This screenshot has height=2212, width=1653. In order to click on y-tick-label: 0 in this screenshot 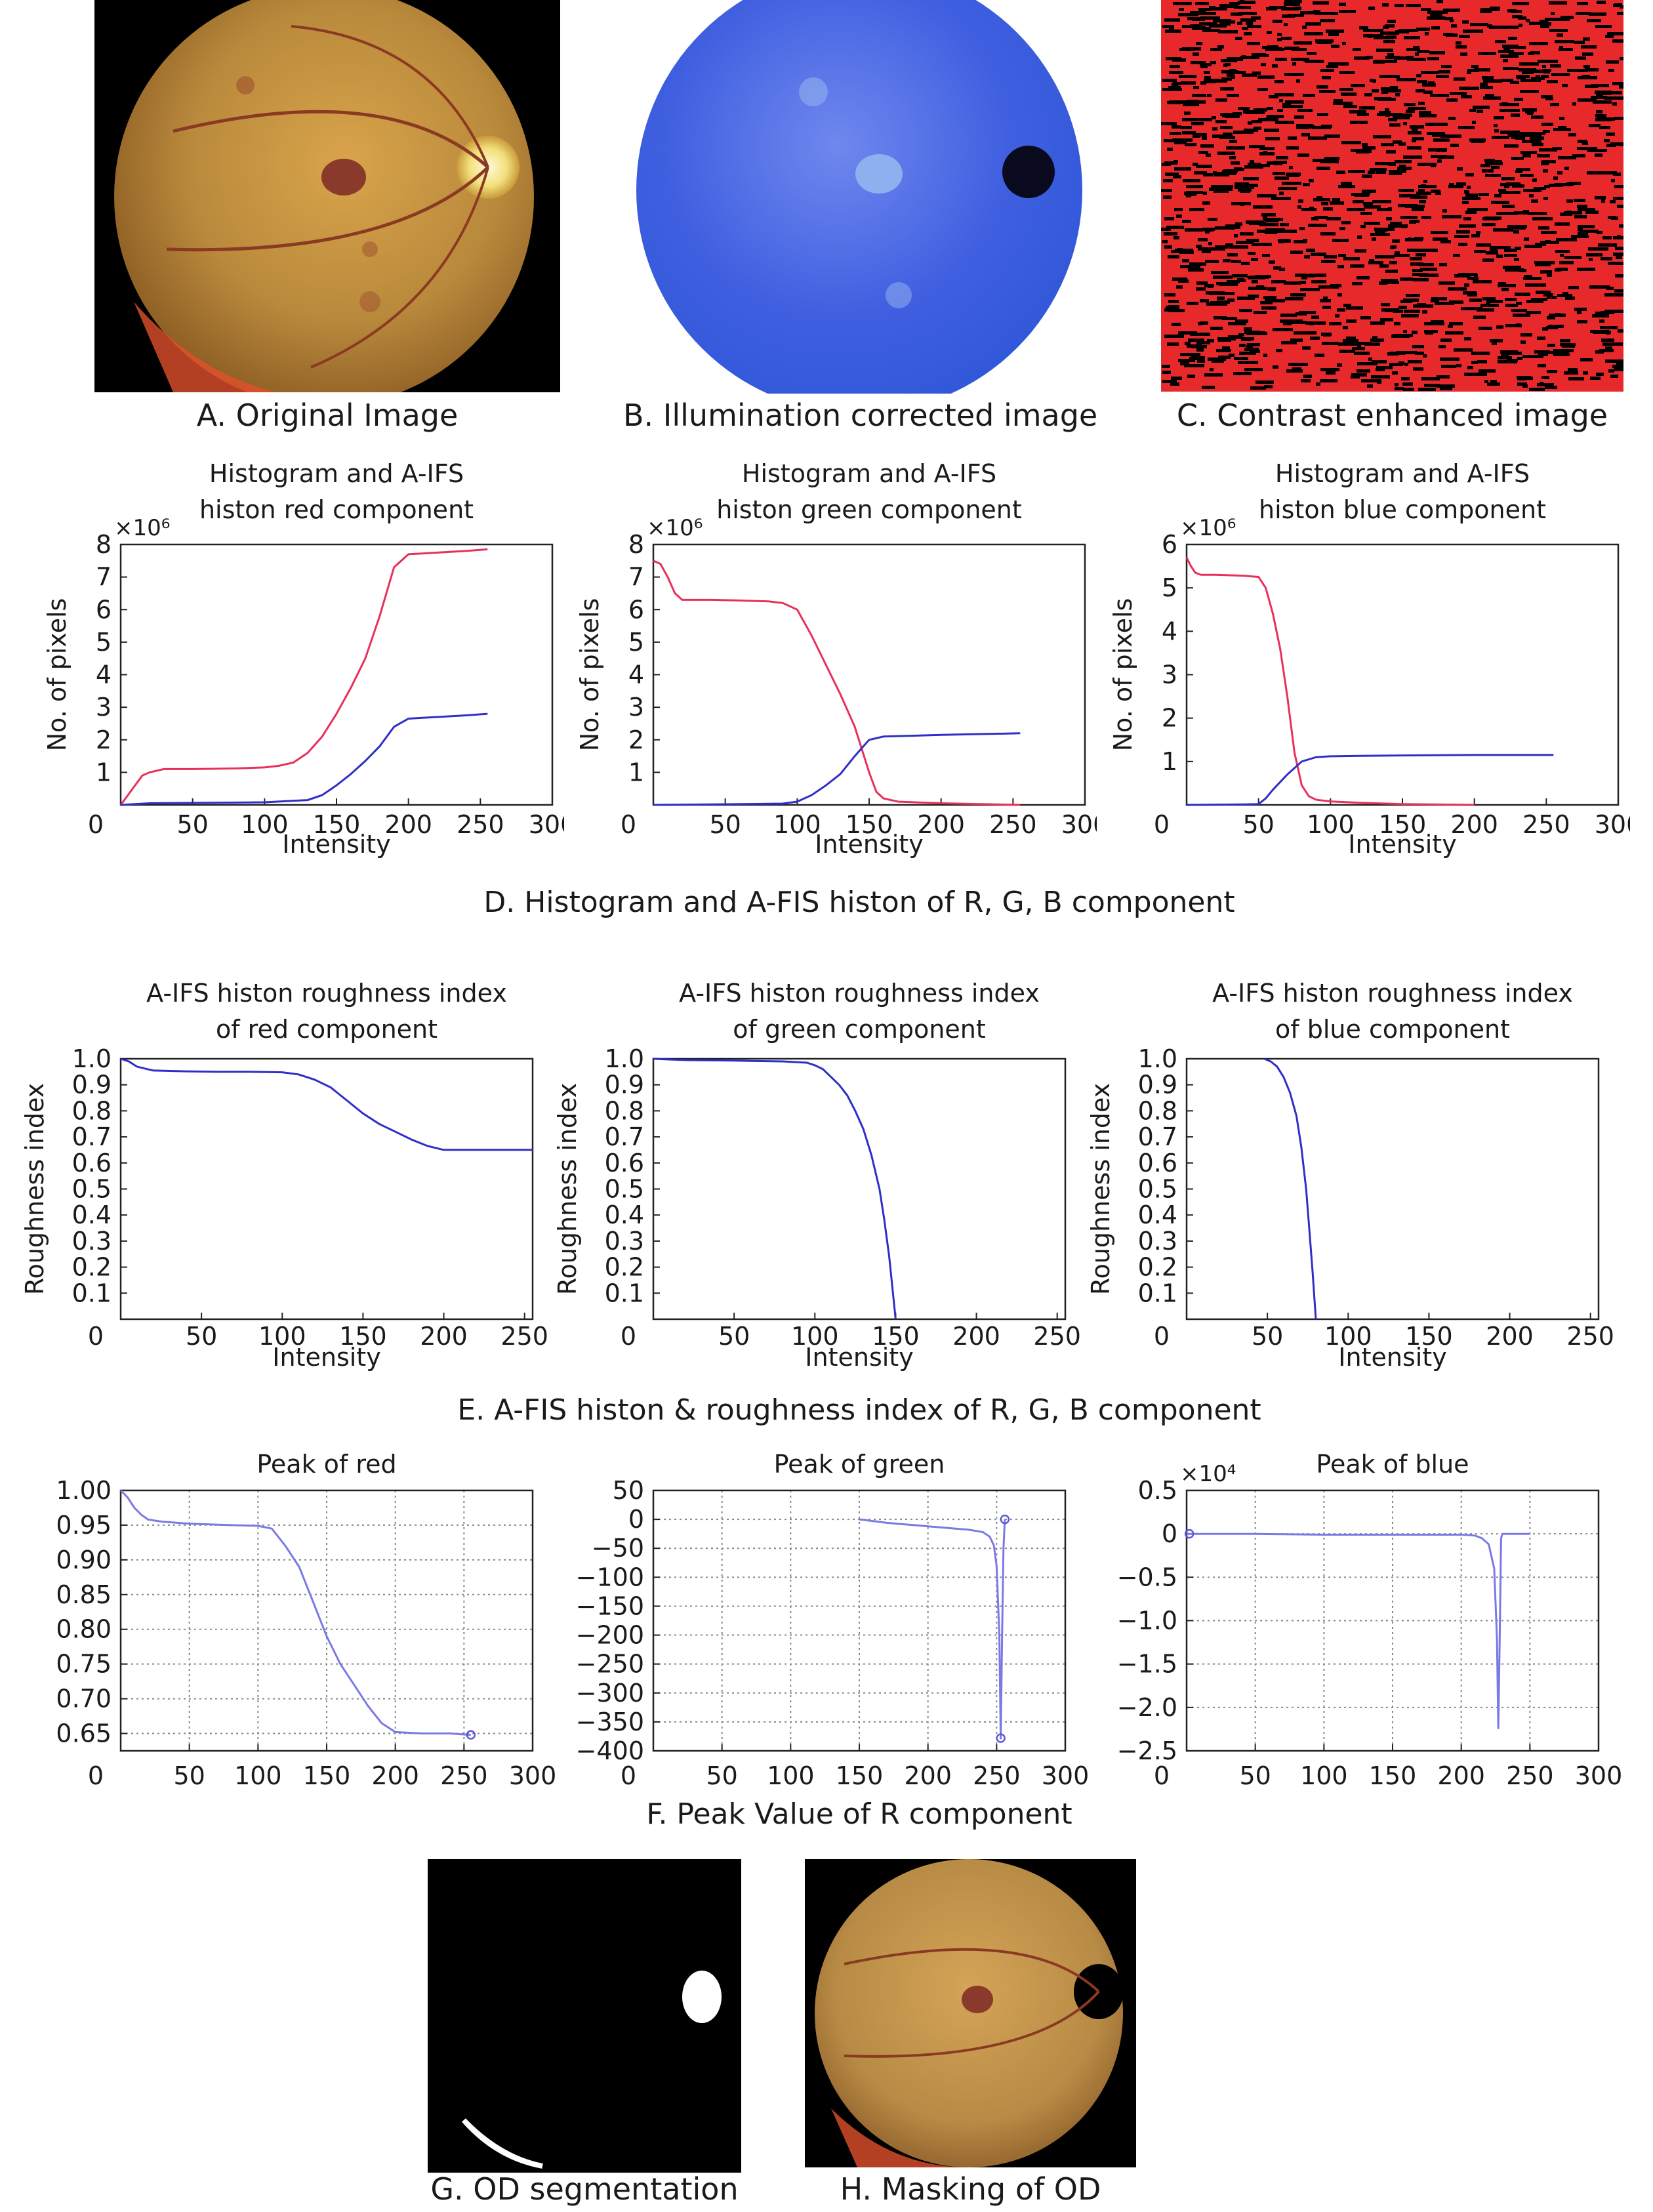, I will do `click(636, 1519)`.